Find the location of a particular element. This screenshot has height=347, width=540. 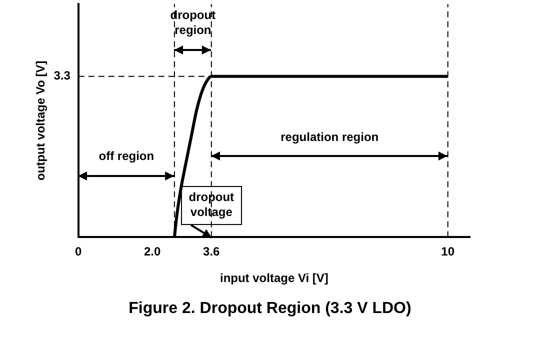

x-tick-label: 0 is located at coordinates (78, 251).